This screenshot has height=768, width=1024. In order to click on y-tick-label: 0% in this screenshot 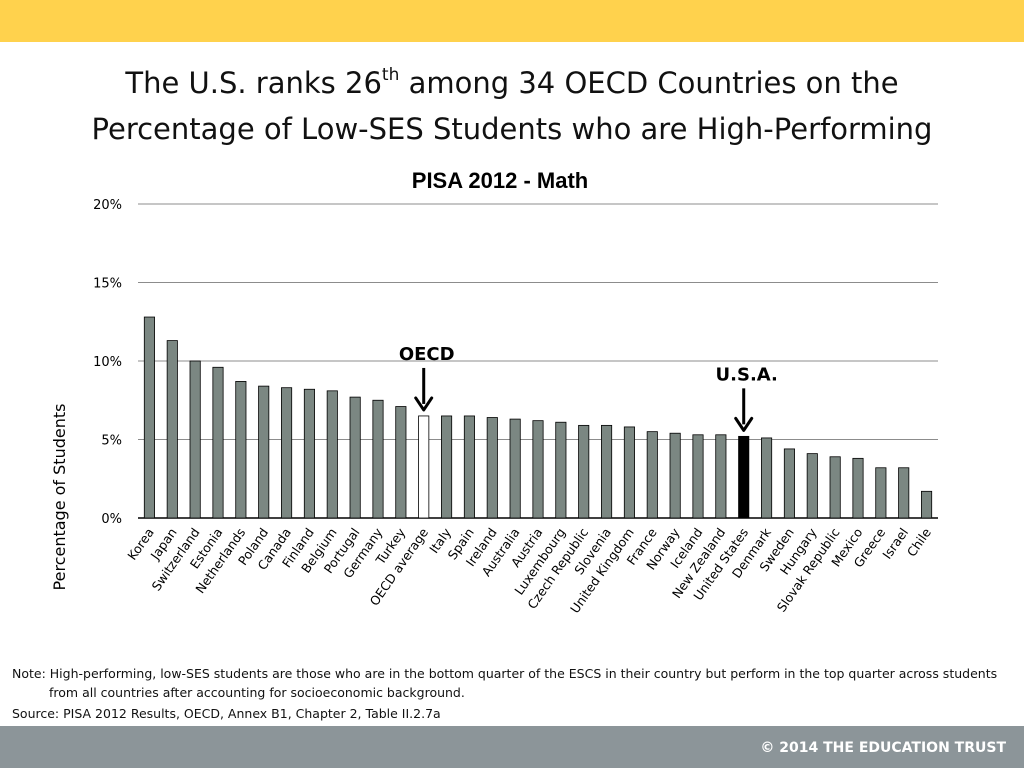, I will do `click(111, 519)`.